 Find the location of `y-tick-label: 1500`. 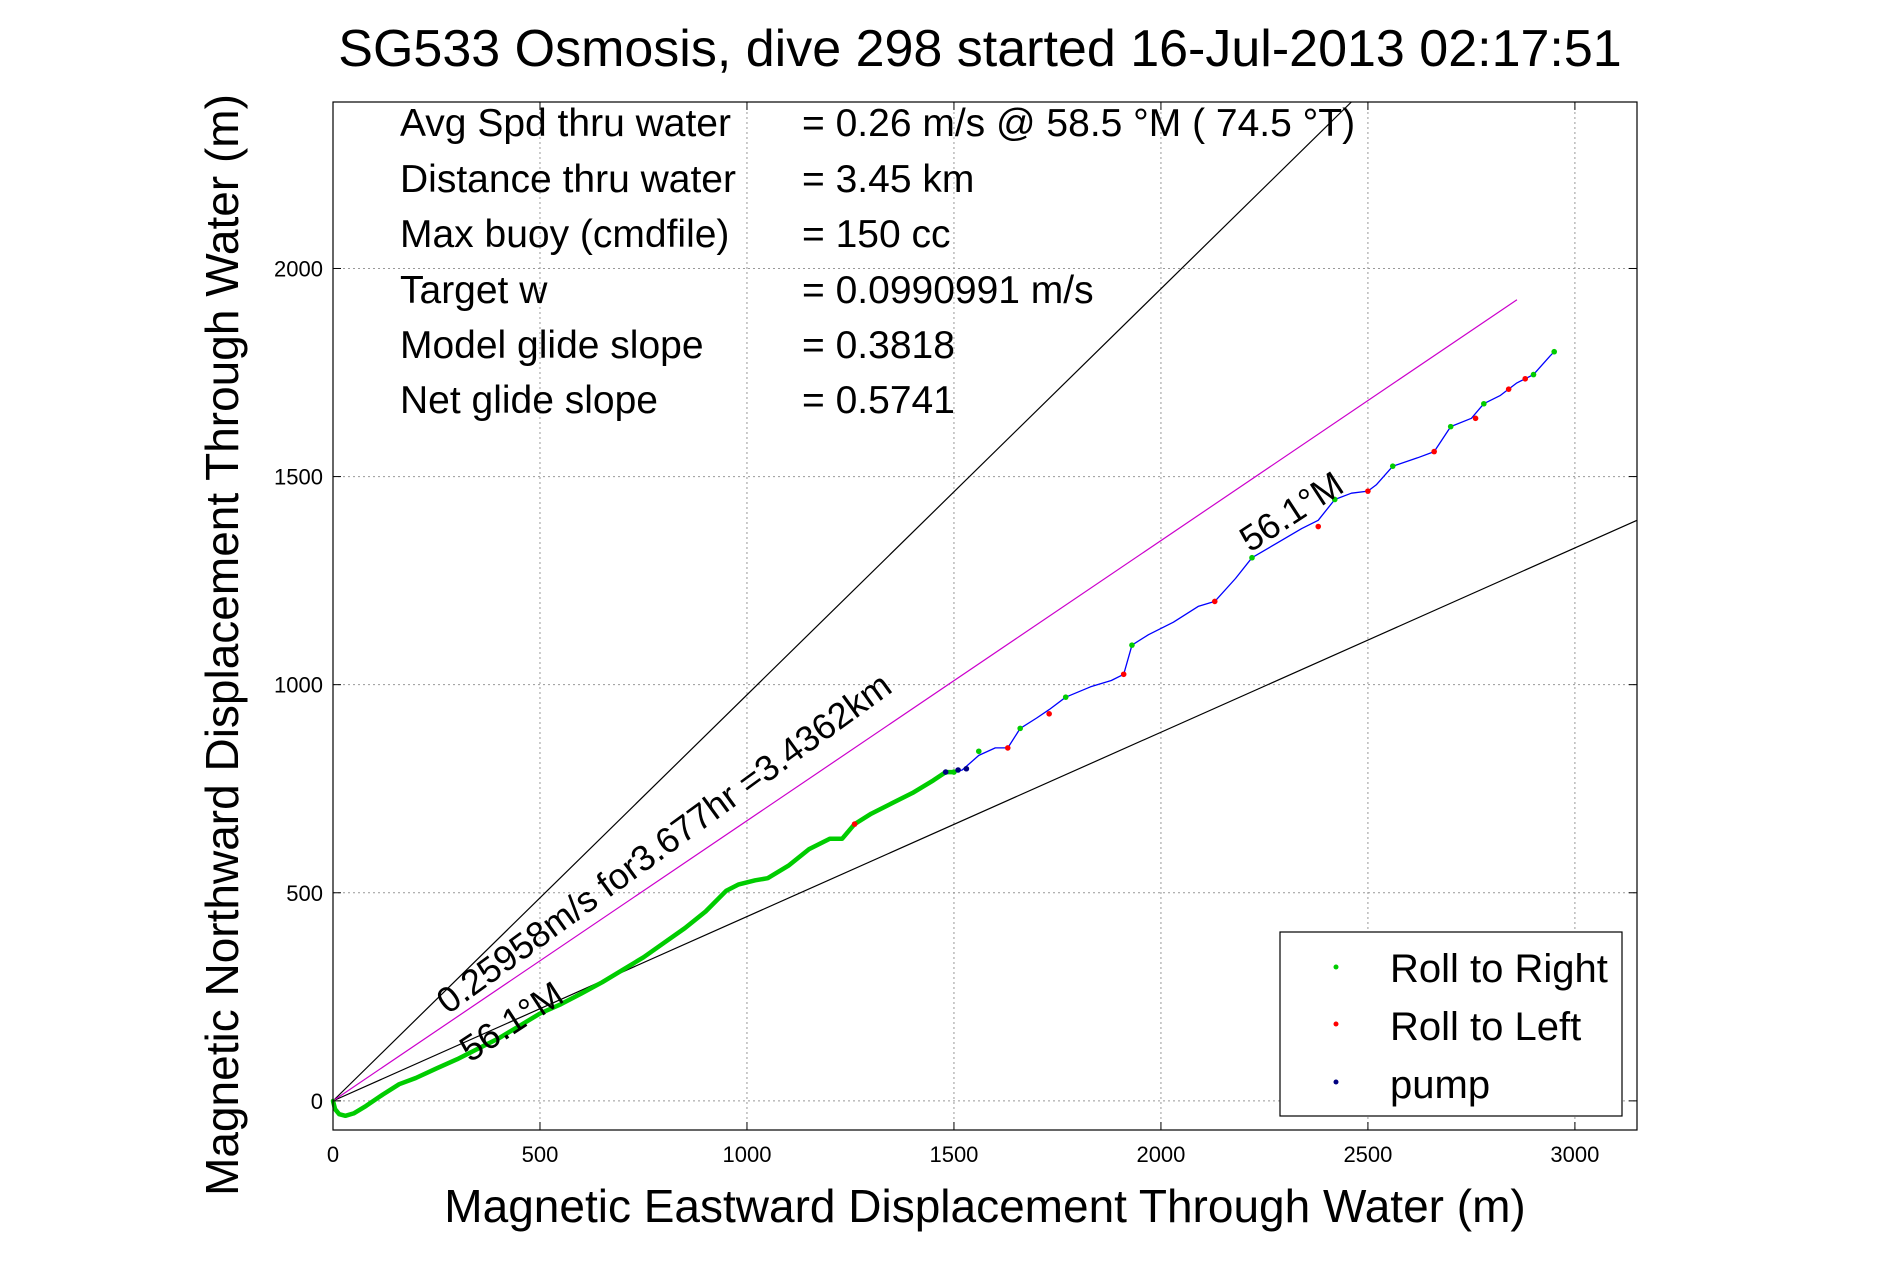

y-tick-label: 1500 is located at coordinates (298, 477).